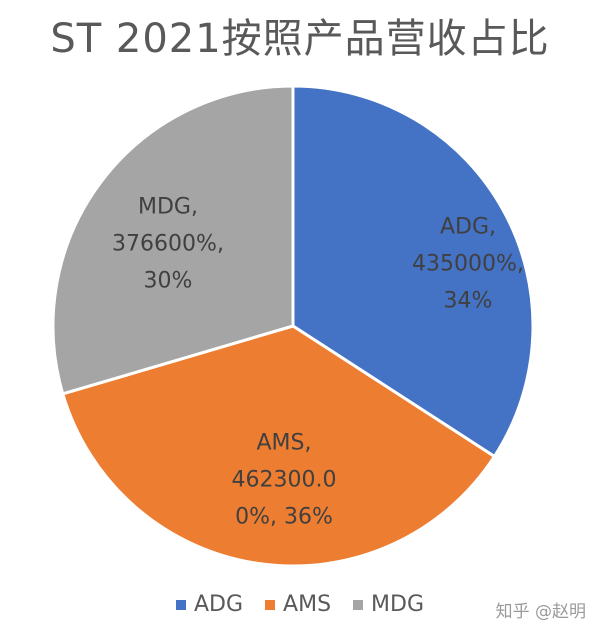 Image resolution: width=600 pixels, height=636 pixels. Describe the element at coordinates (300, 39) in the screenshot. I see `chart-title: ST 2021按照产品营收占比` at that location.